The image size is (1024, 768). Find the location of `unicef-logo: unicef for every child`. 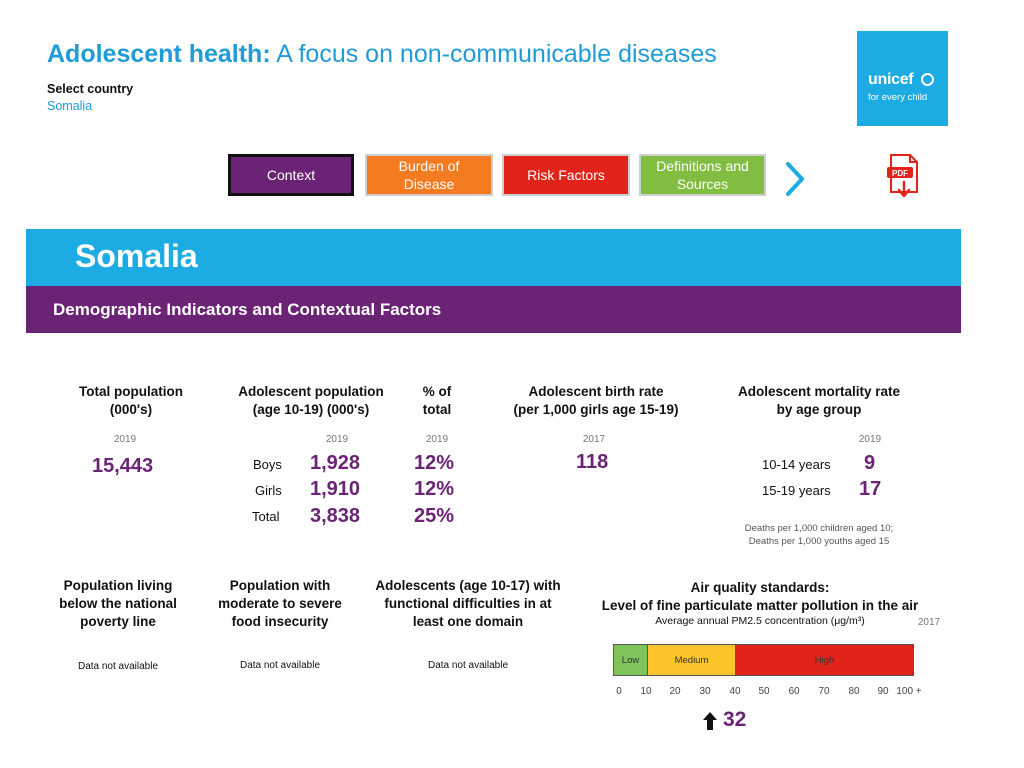

unicef-logo: unicef for every child is located at coordinates (902, 78).